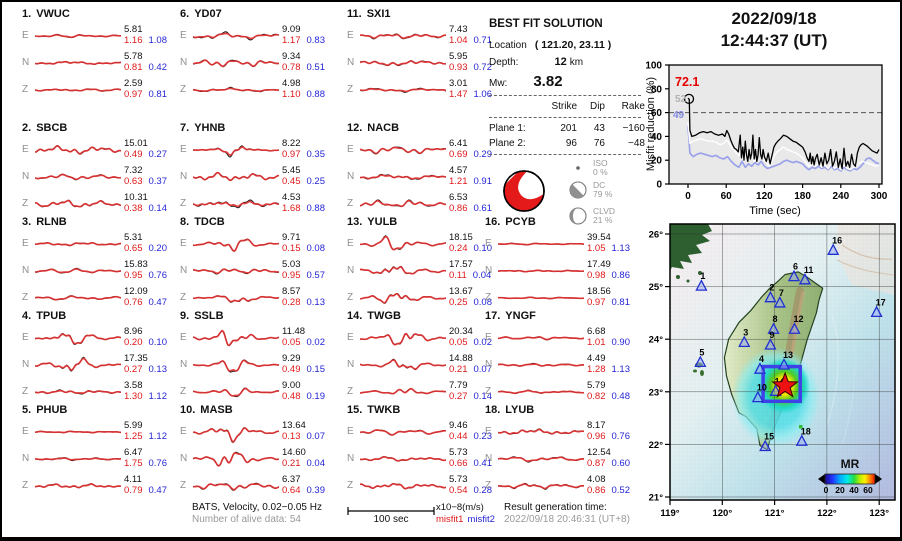 This screenshot has height=541, width=902. What do you see at coordinates (259, 458) in the screenshot?
I see `waveform-row: N 14.60 0.21 0.04` at bounding box center [259, 458].